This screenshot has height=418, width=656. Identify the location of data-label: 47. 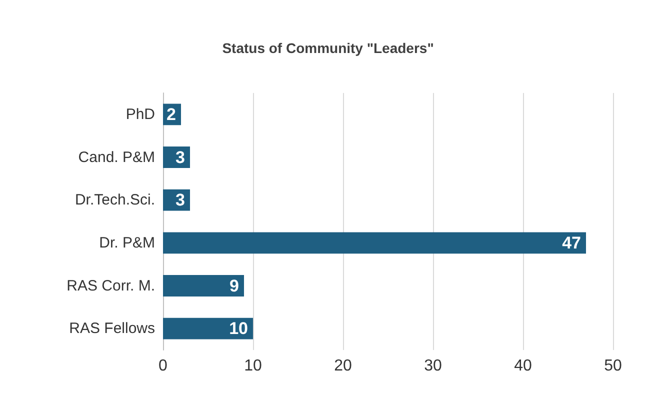
(571, 242).